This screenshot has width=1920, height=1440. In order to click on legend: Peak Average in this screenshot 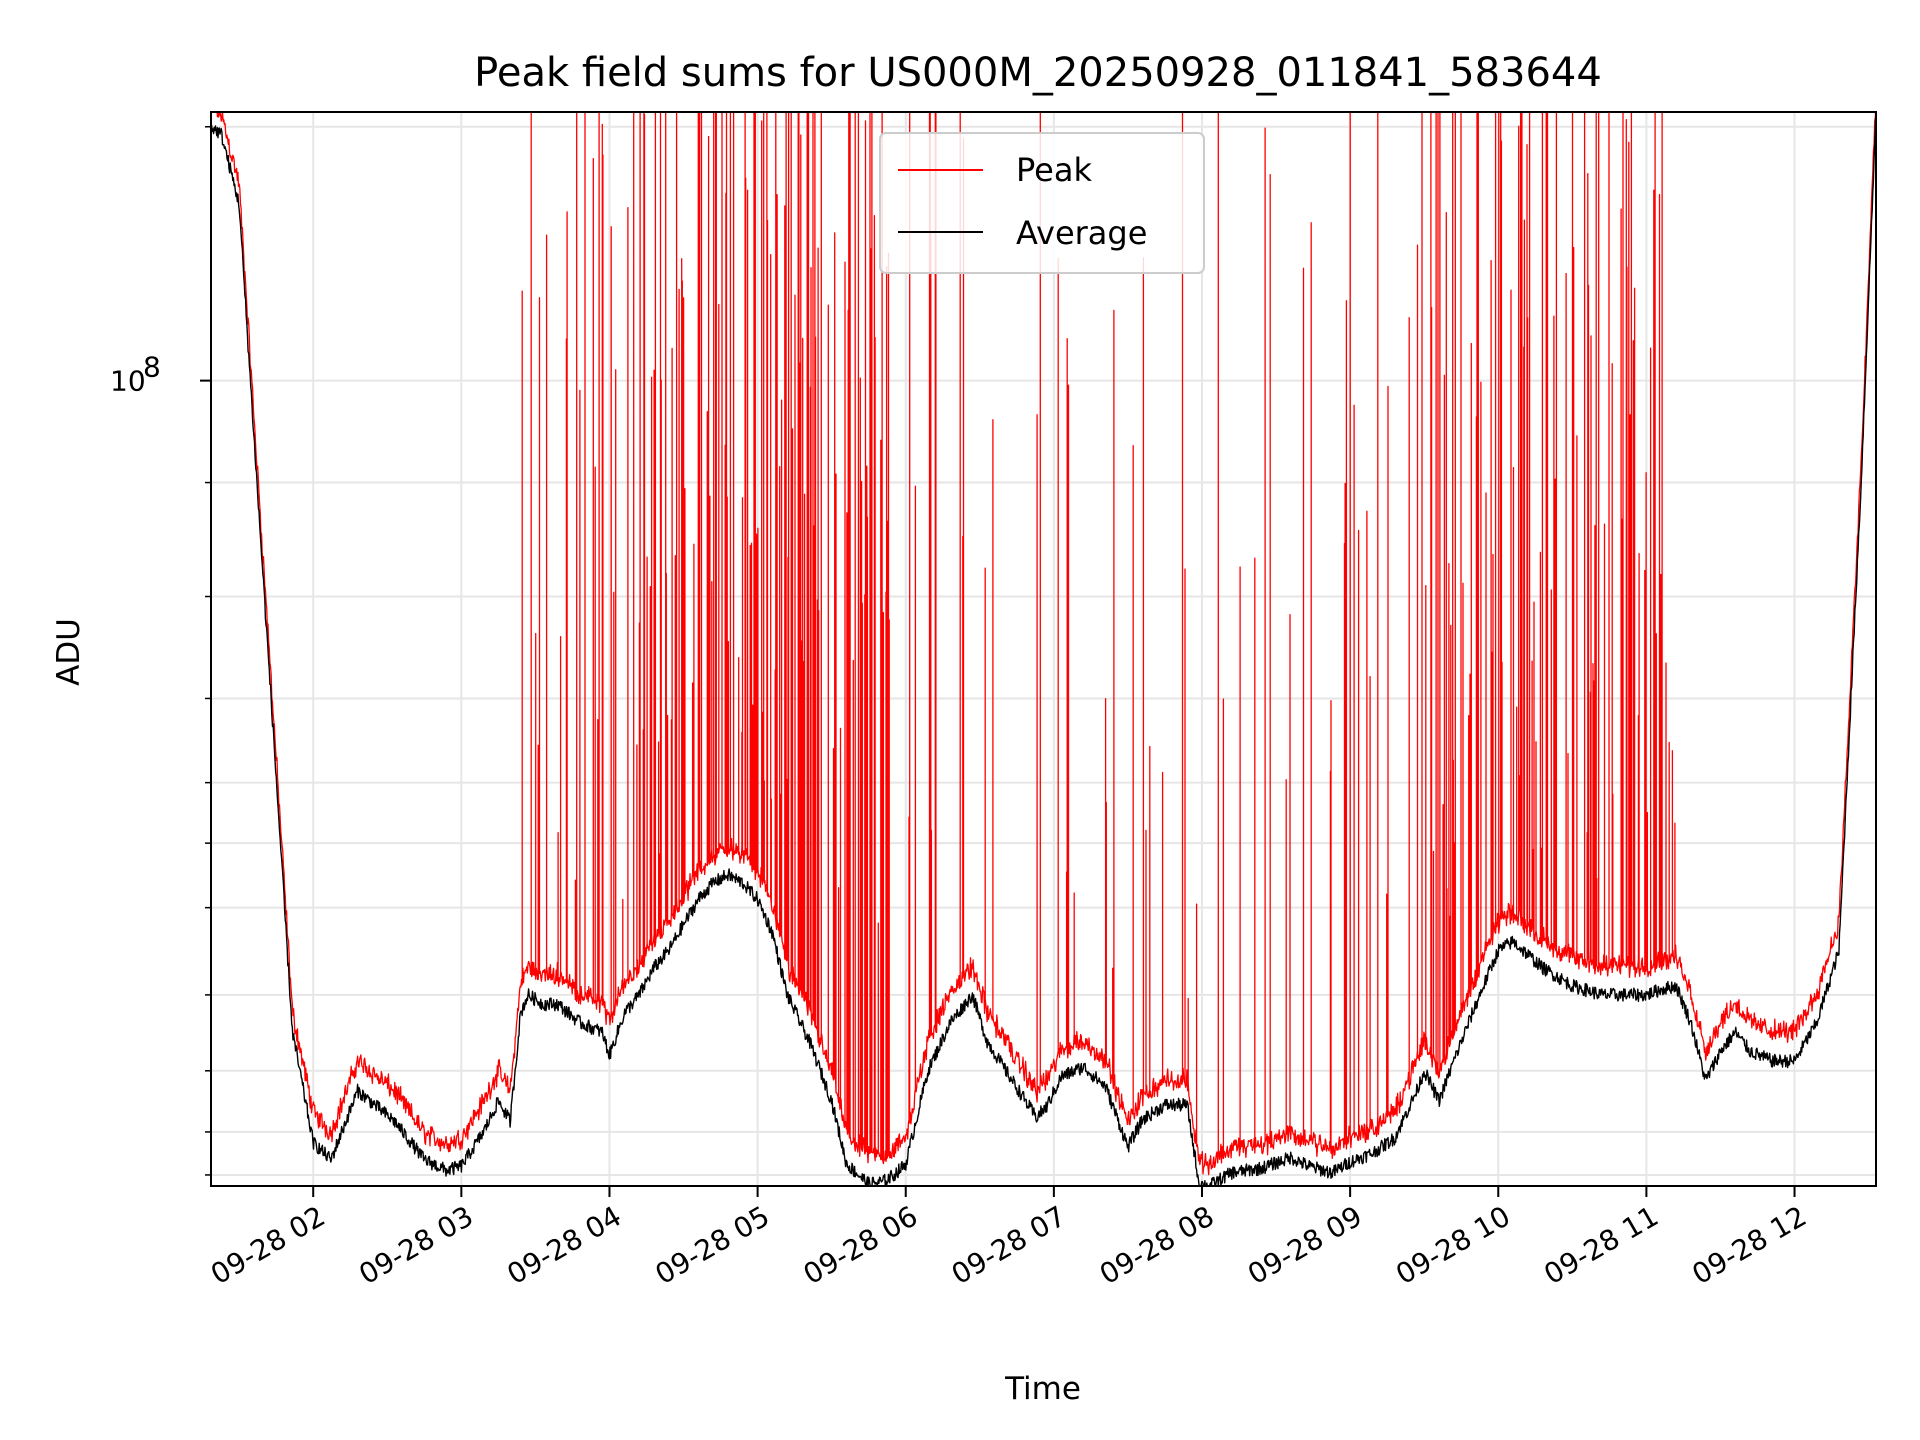, I will do `click(1042, 203)`.